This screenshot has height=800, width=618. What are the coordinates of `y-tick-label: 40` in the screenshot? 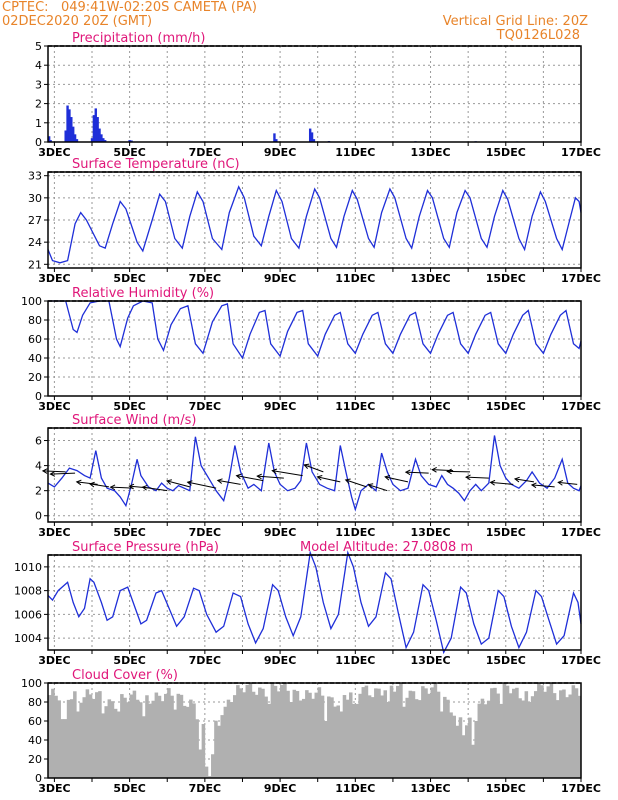 It's located at (35, 740).